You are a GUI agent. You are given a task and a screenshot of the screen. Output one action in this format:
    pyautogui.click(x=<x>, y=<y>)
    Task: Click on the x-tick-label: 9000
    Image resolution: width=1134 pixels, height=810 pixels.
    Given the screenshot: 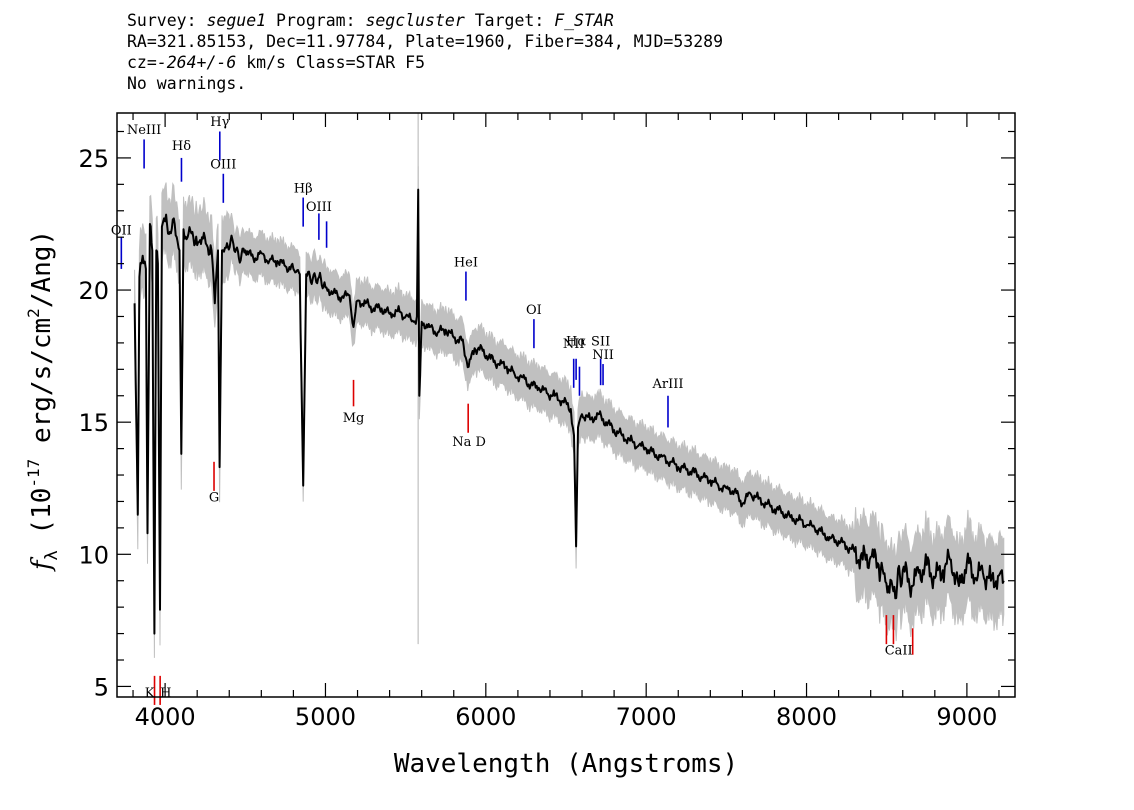 What is the action you would take?
    pyautogui.click(x=966, y=717)
    